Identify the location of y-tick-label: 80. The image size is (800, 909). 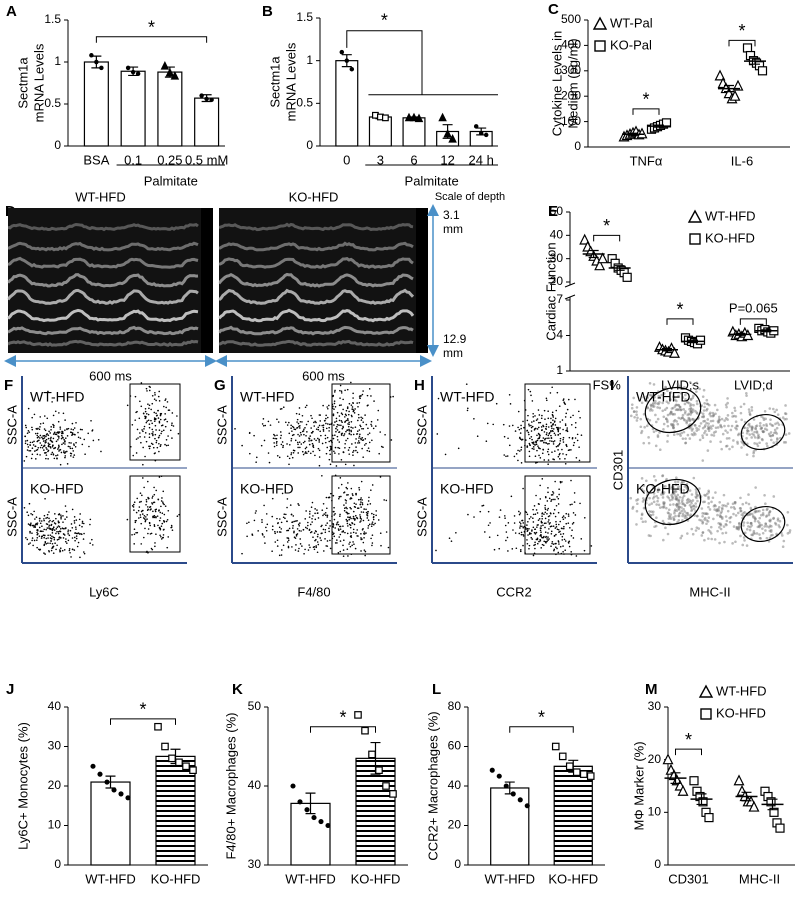
(455, 706).